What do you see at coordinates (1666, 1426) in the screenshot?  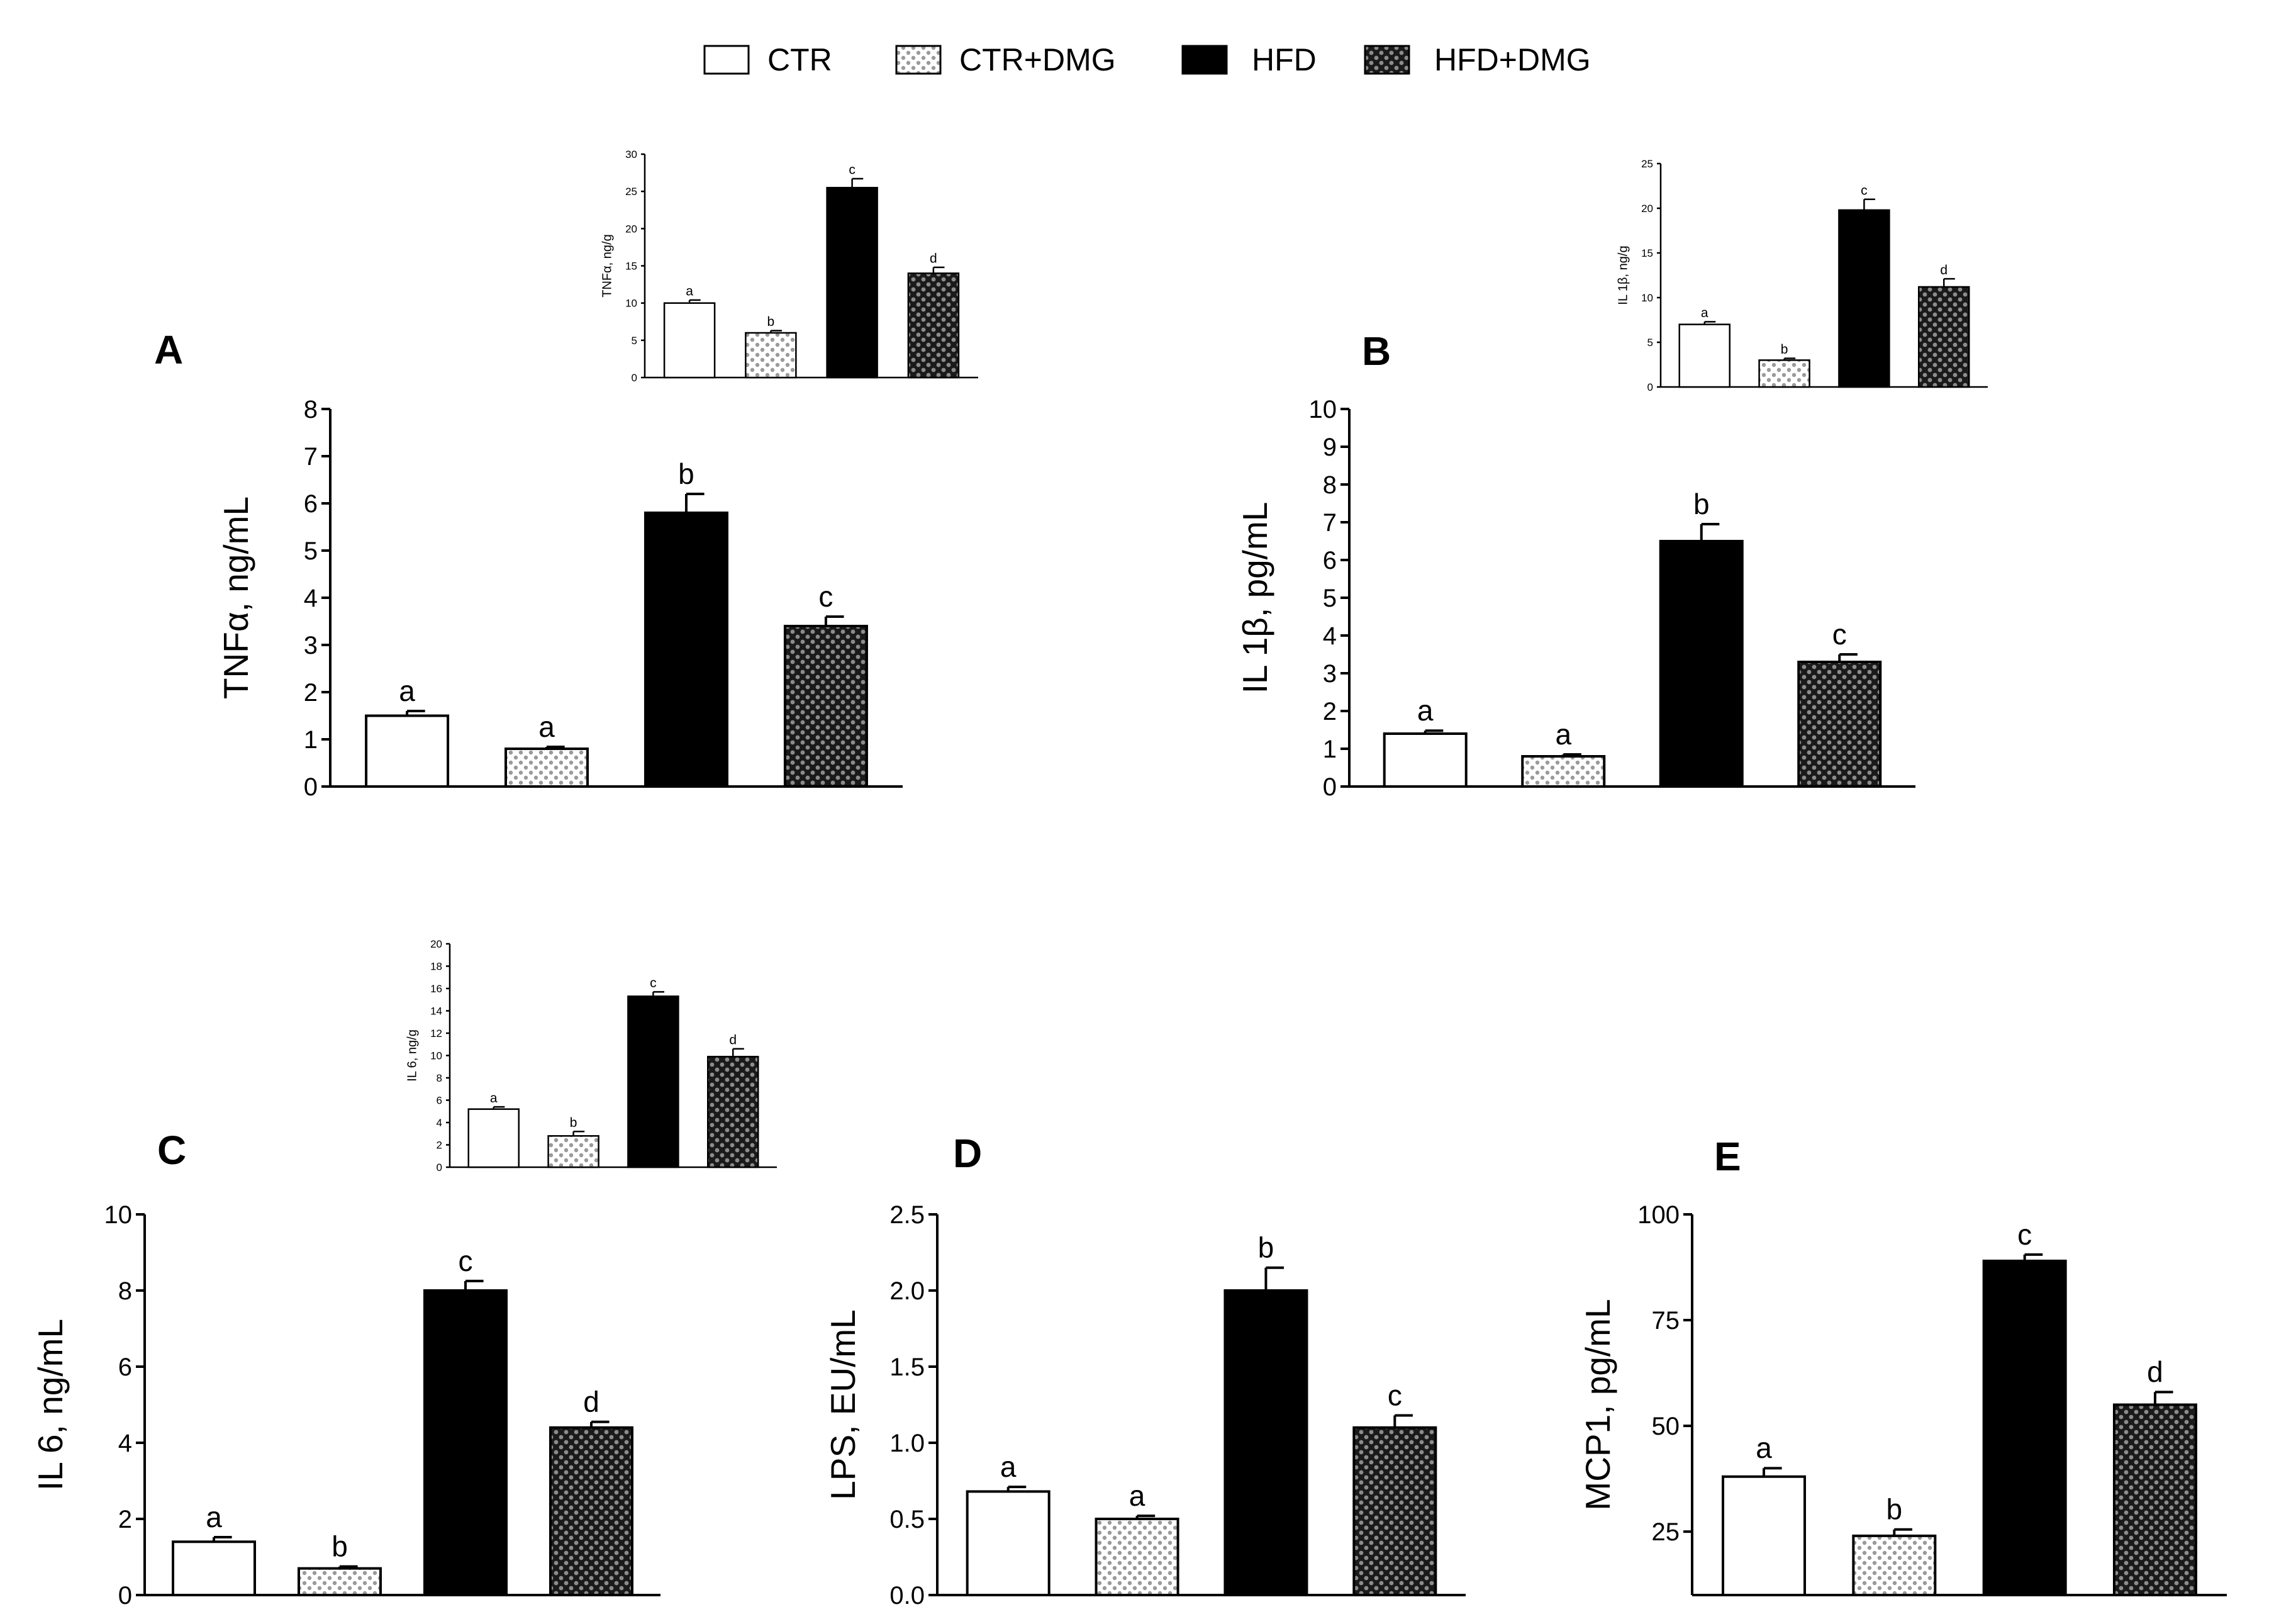 I see `y-tick-label-e-main: 50` at bounding box center [1666, 1426].